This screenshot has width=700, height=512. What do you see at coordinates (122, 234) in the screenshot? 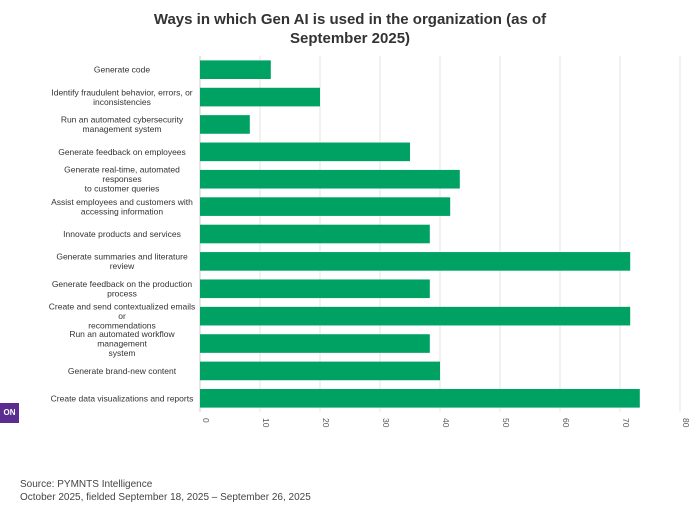
I see `category-label: Innovate products and services` at bounding box center [122, 234].